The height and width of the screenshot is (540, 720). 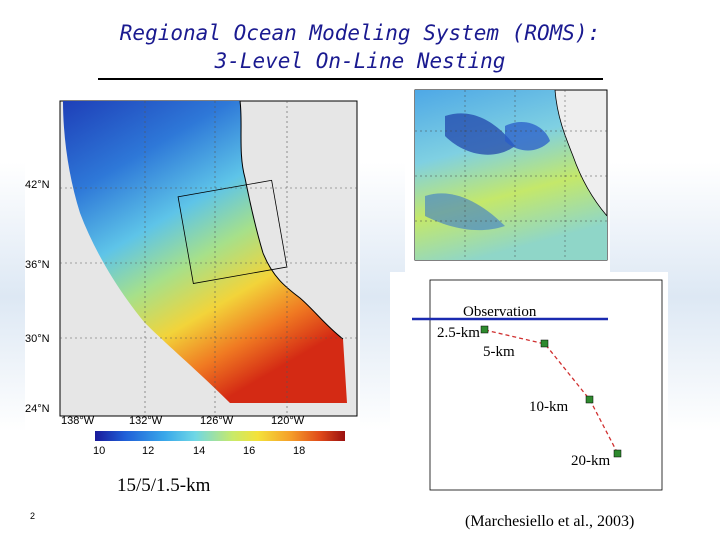 I want to click on colorbar-tick: 16, so click(x=249, y=451).